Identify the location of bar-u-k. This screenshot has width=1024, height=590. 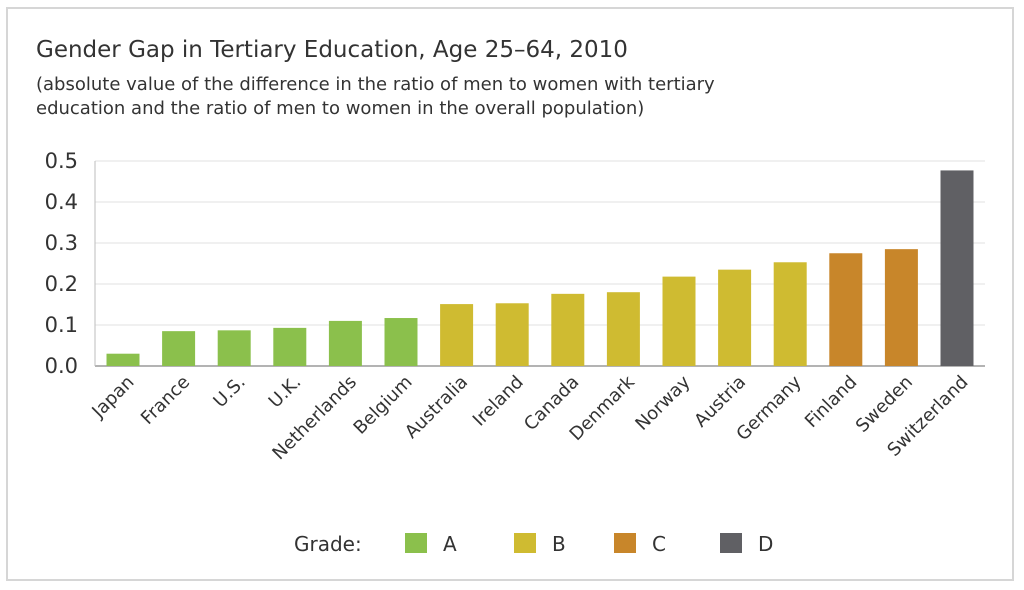
(290, 346).